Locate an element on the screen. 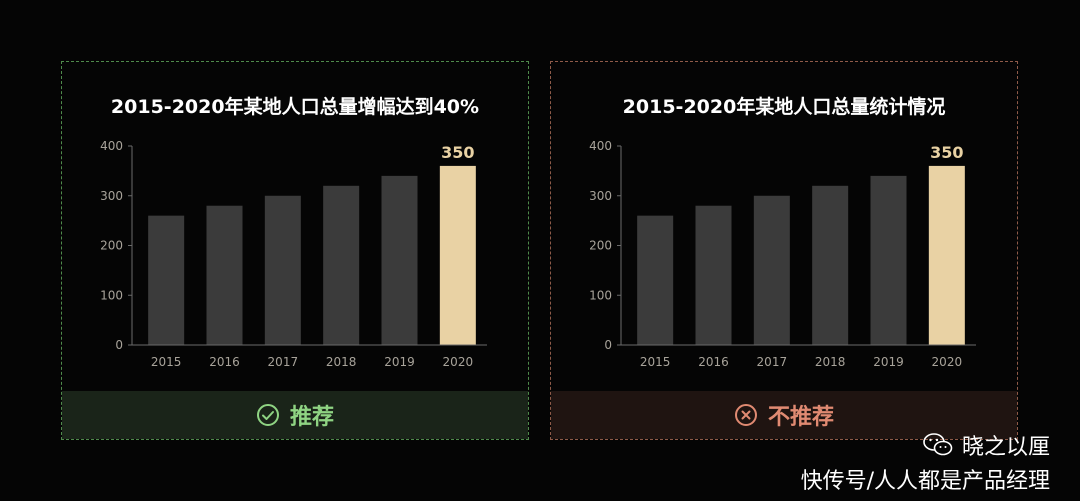  verdict-label: 不推荐 is located at coordinates (800, 417).